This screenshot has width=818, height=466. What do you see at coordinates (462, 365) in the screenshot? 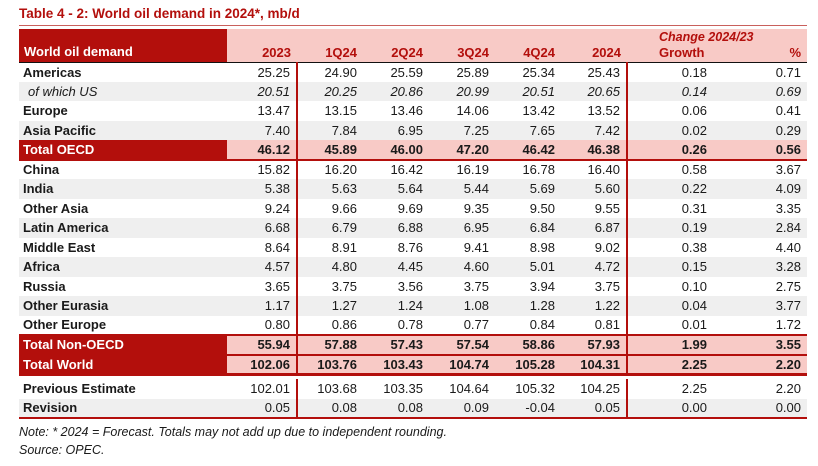
I see `value-cell: 104.74` at bounding box center [462, 365].